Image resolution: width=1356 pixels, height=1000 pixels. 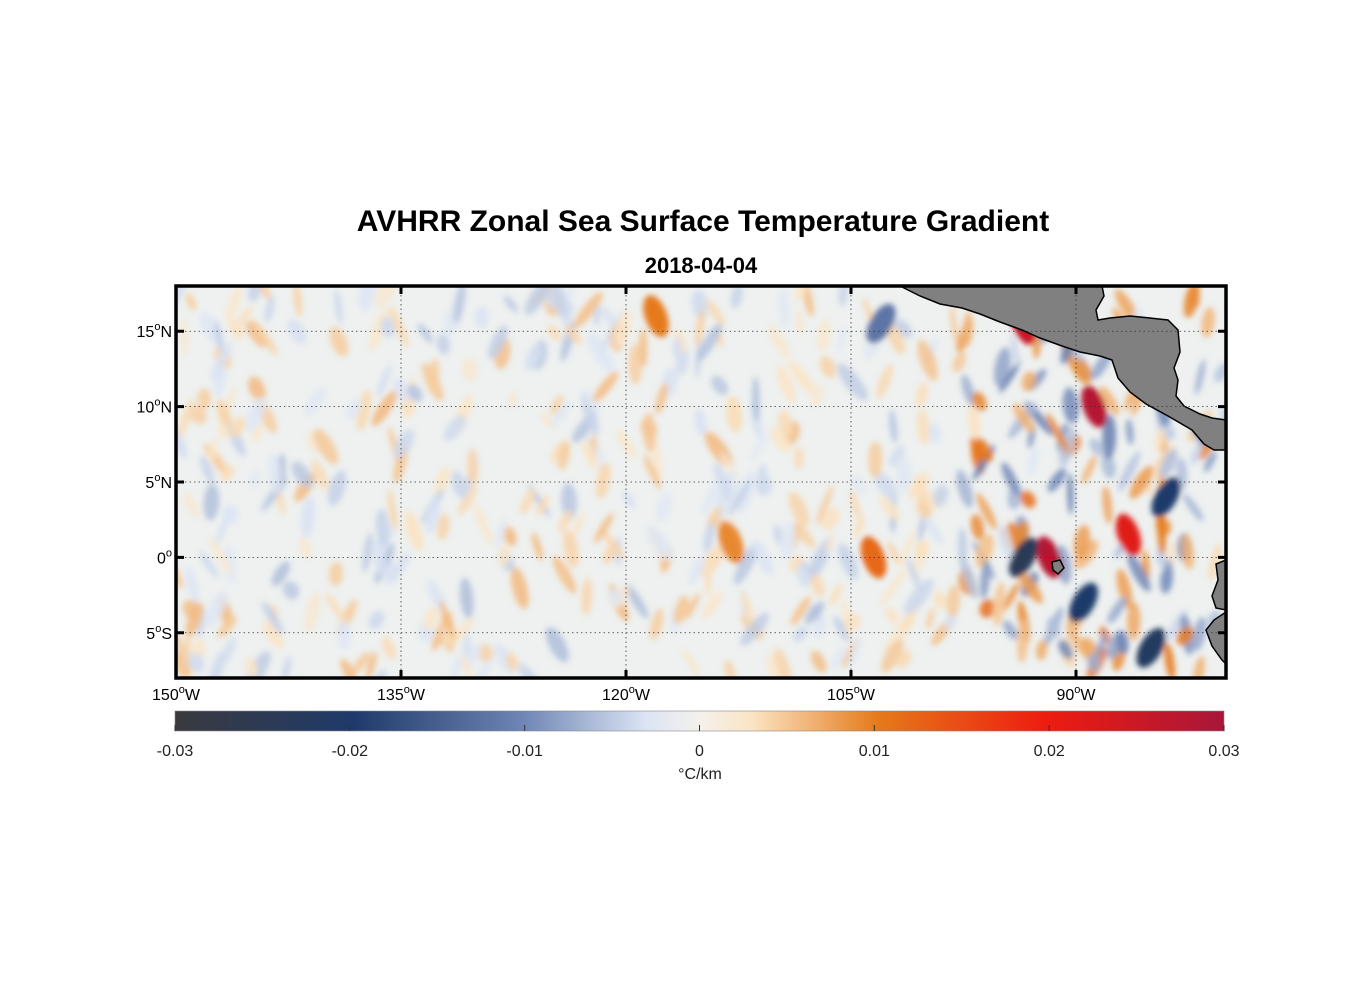 I want to click on chart-subtitle: 2018-04-04, so click(x=701, y=265).